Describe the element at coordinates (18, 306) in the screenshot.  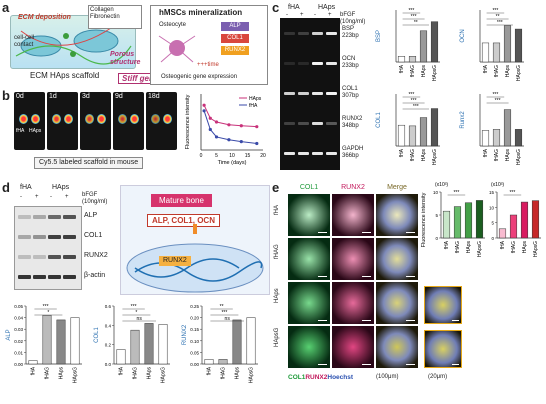
I see `y-tick-label: 0.05` at that location.